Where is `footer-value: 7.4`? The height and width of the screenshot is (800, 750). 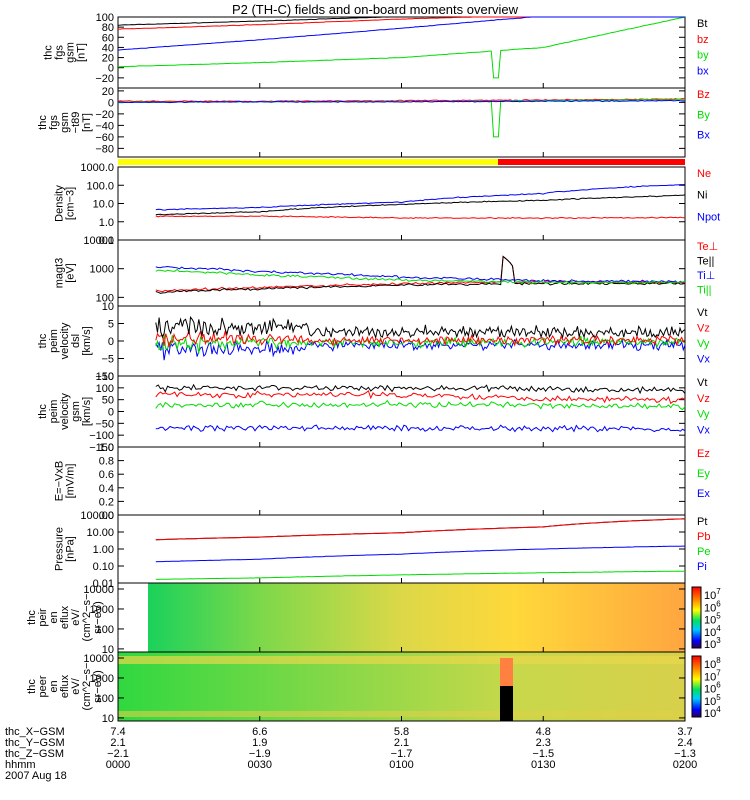
footer-value: 7.4 is located at coordinates (118, 732).